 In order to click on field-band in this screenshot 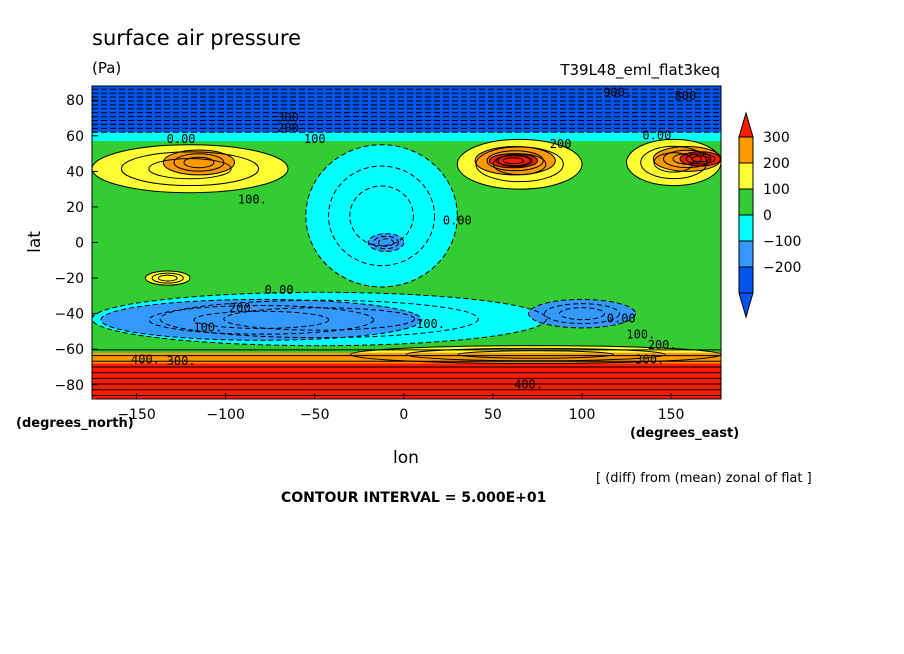, I will do `click(406, 137)`.